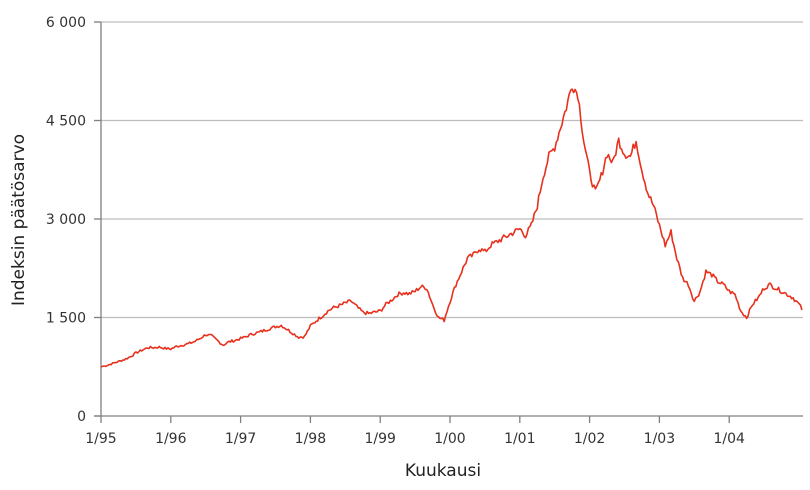 This screenshot has height=490, width=810. Describe the element at coordinates (100, 439) in the screenshot. I see `x-tick-label: 1/95` at that location.